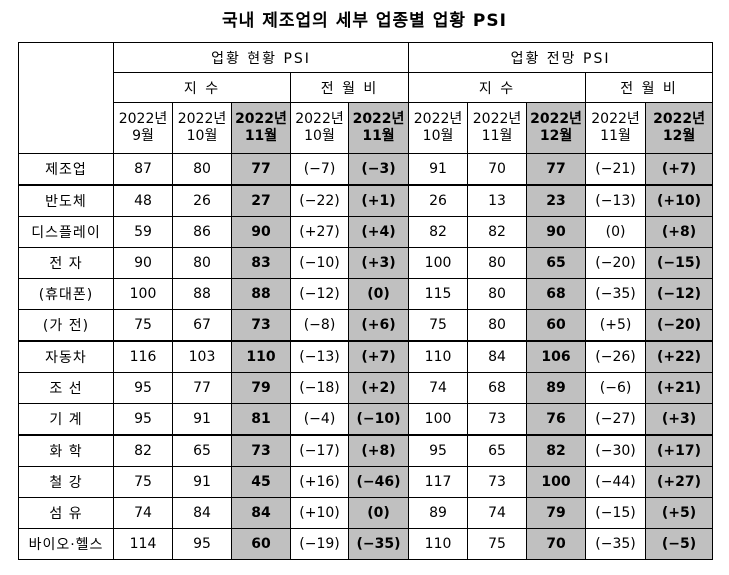 This screenshot has height=575, width=729. Describe the element at coordinates (616, 388) in the screenshot. I see `value-cell: (−6)` at that location.